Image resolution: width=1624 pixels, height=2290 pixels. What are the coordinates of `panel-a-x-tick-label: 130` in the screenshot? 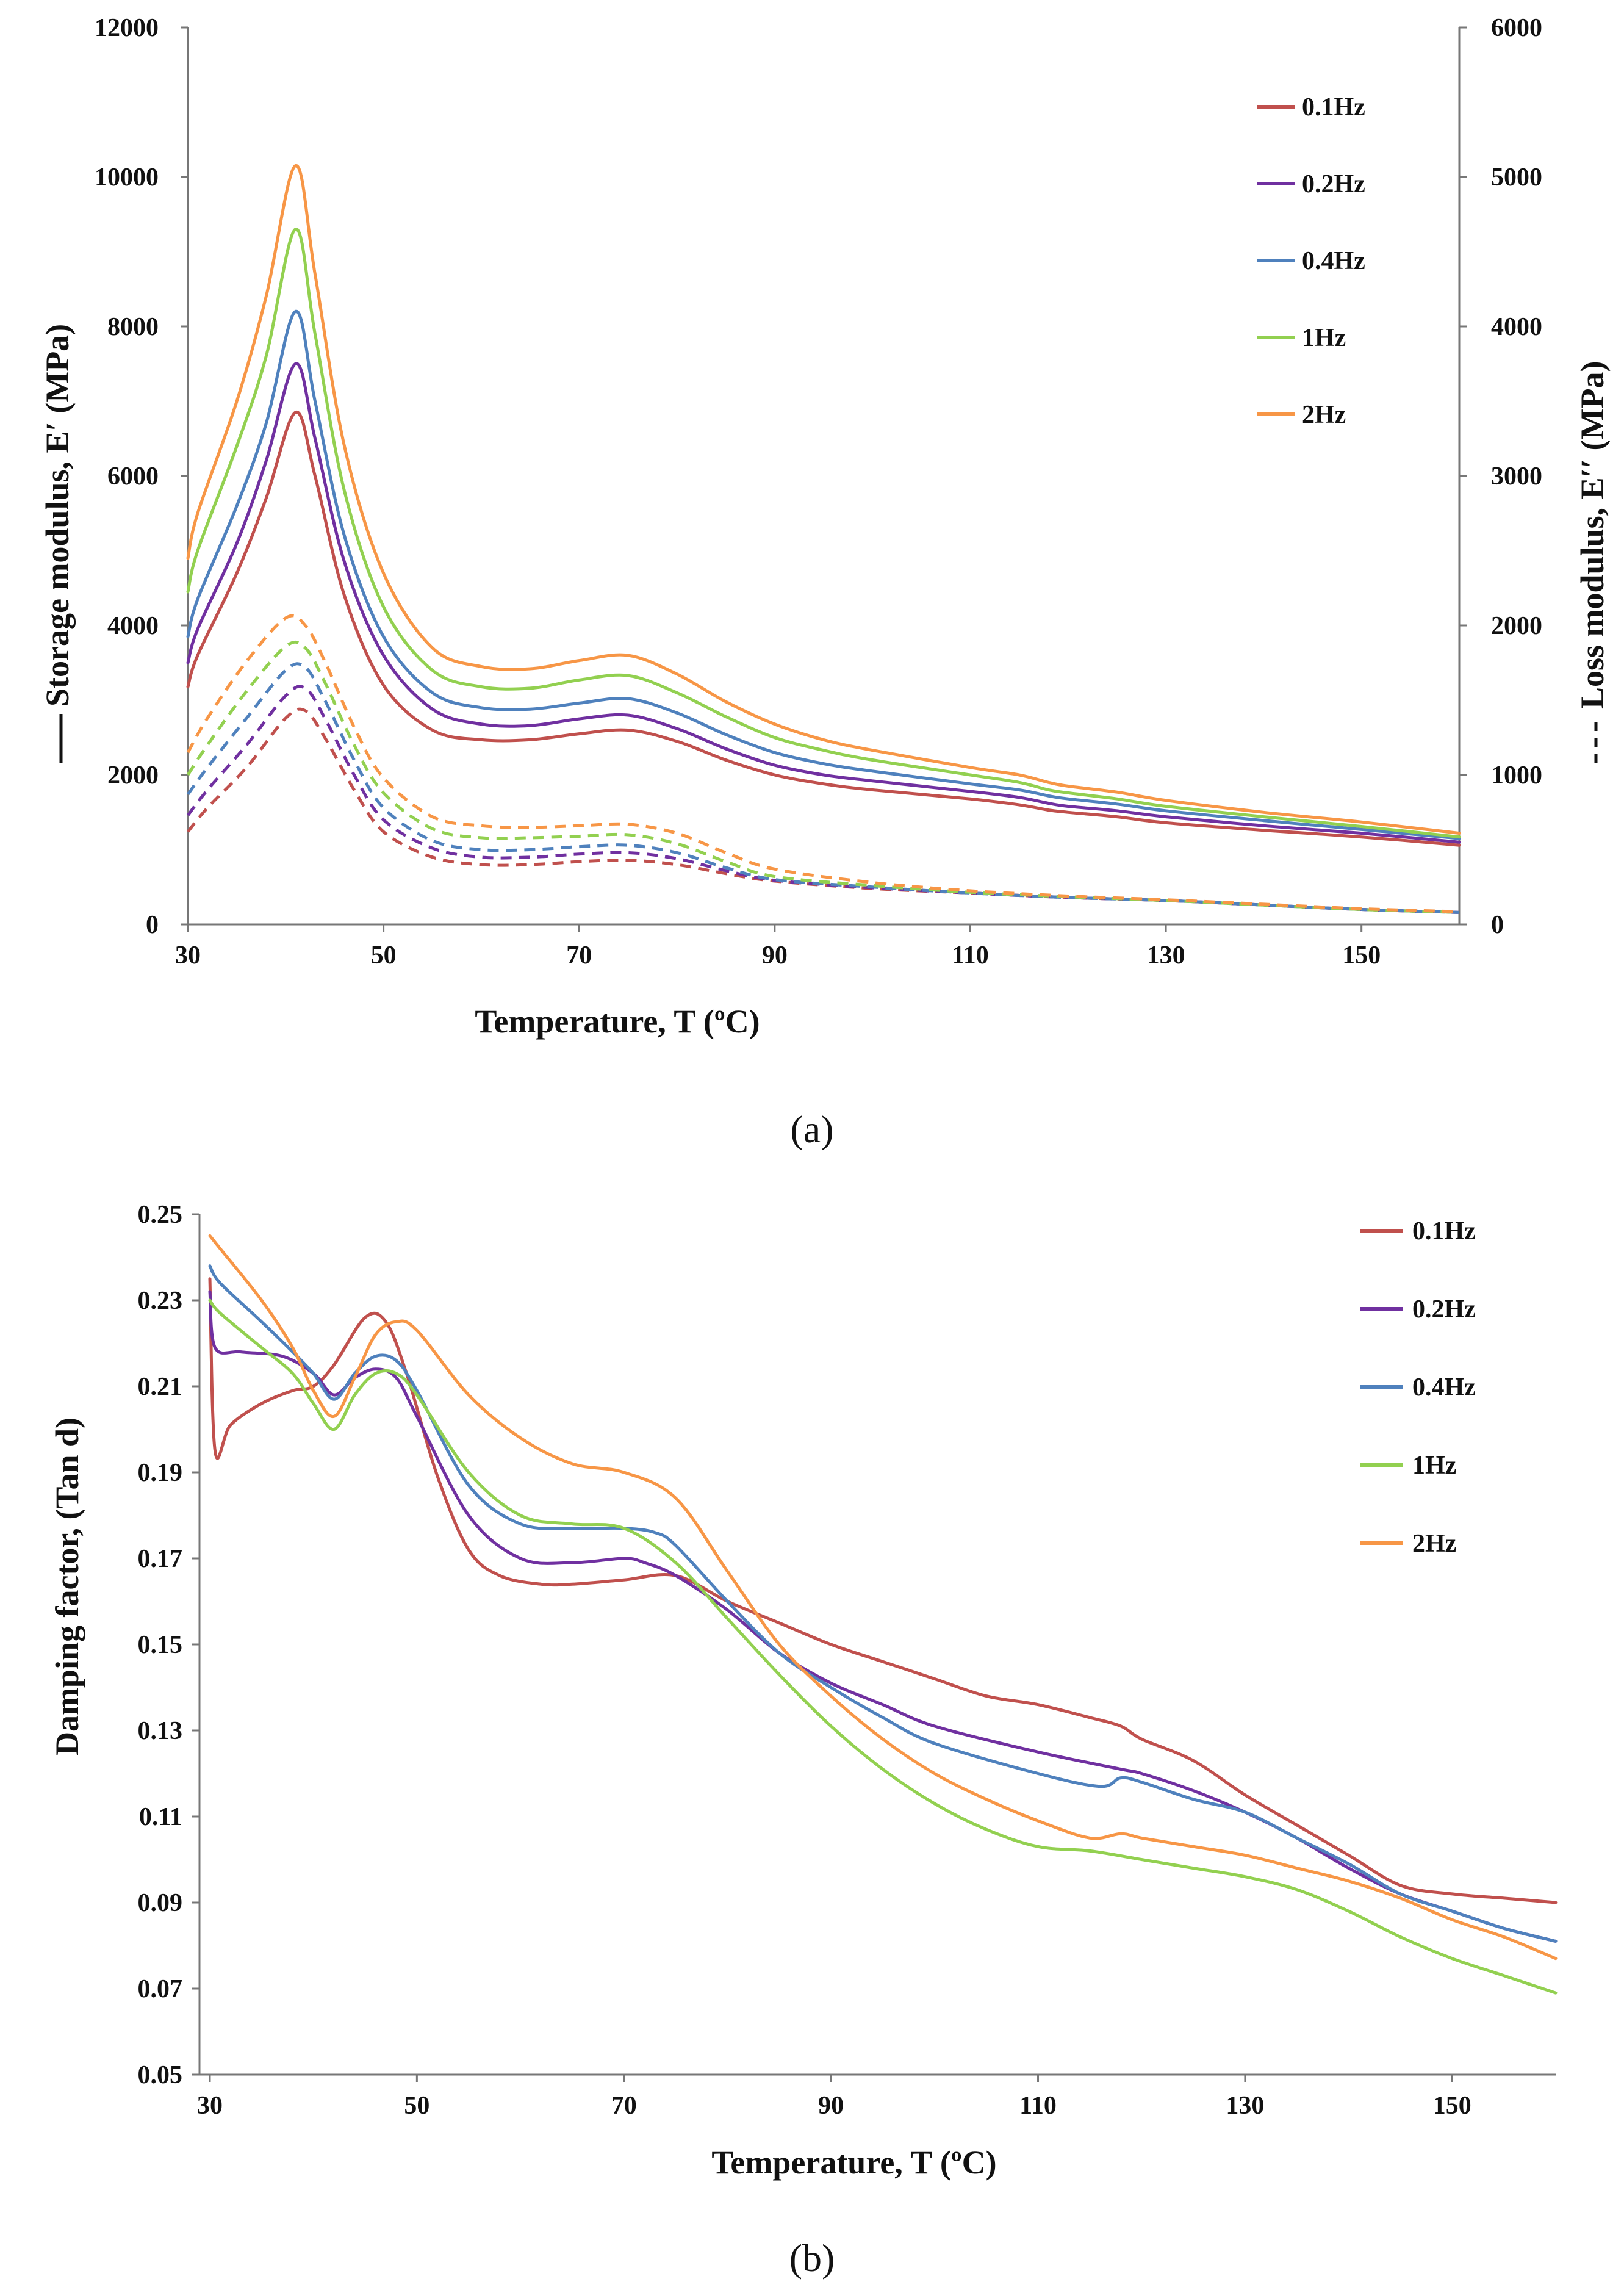 It's located at (1166, 956).